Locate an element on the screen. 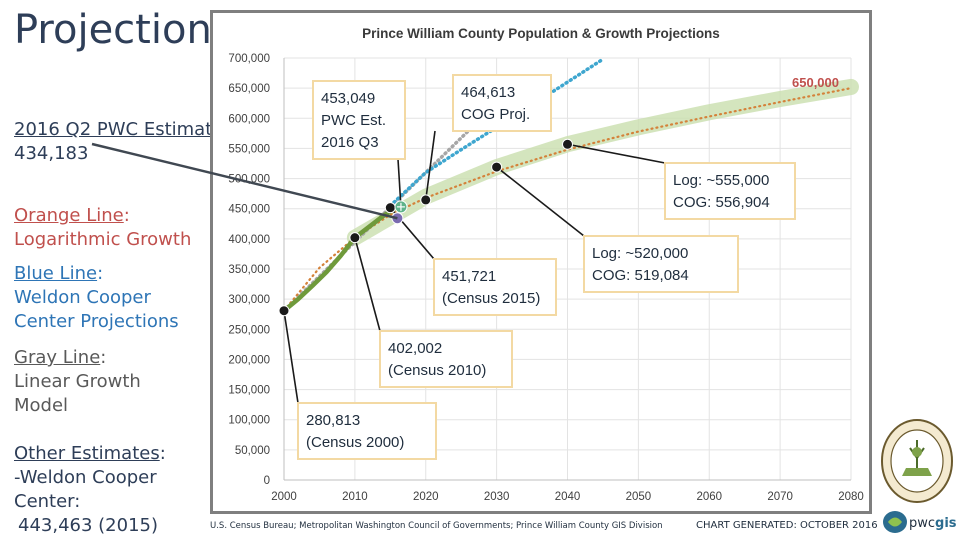 The image size is (960, 540). y-tick-label: 650,000 is located at coordinates (249, 89).